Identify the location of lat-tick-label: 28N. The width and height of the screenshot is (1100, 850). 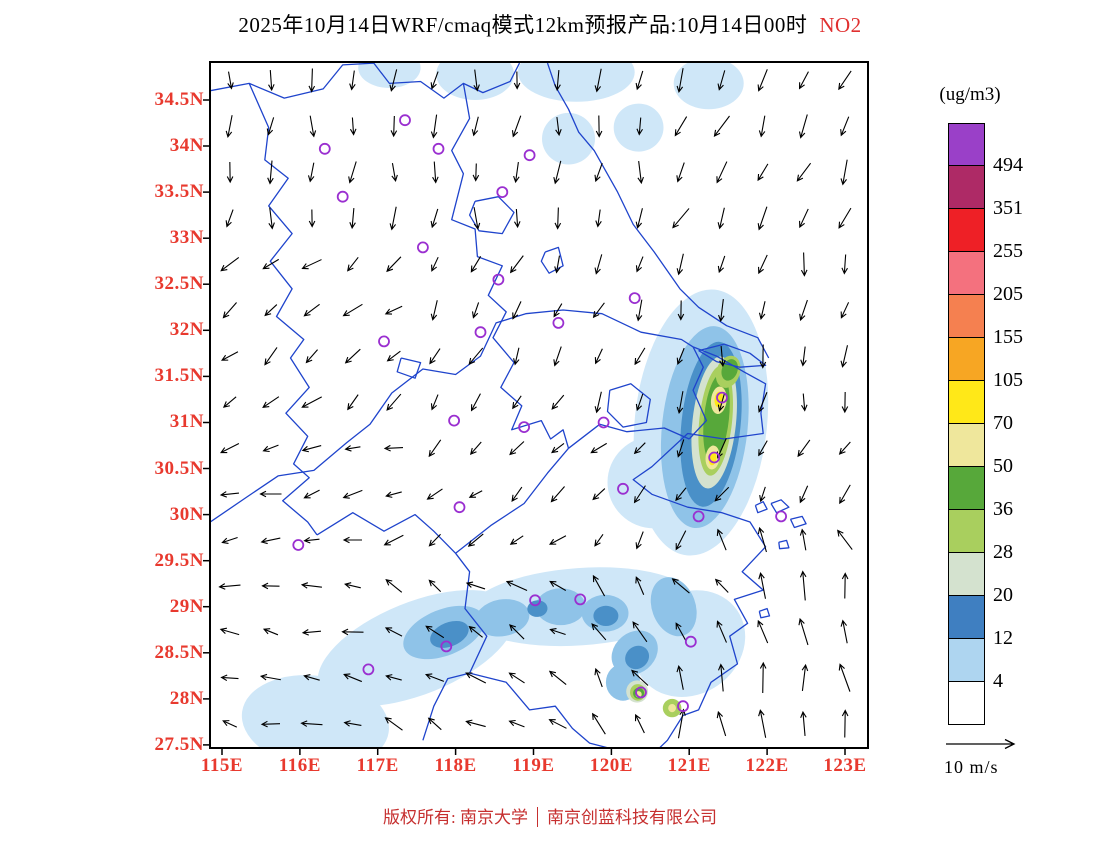
(186, 698).